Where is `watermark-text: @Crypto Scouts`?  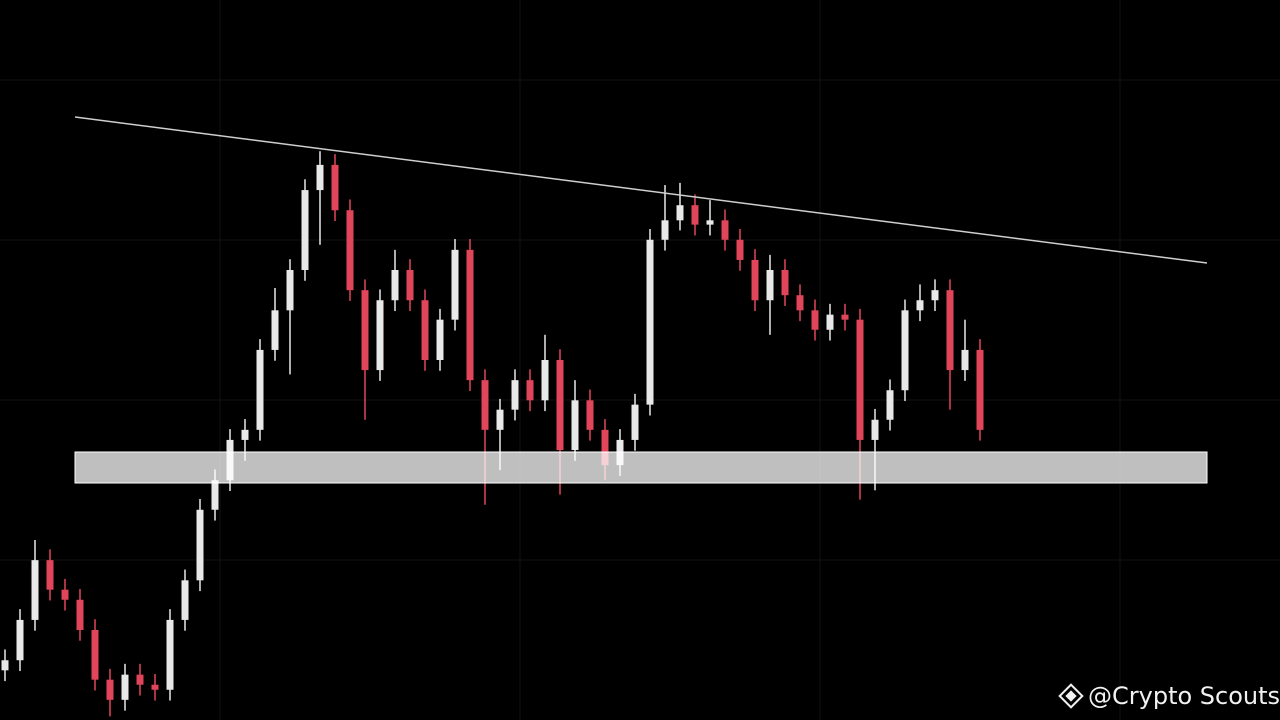 watermark-text: @Crypto Scouts is located at coordinates (1184, 696).